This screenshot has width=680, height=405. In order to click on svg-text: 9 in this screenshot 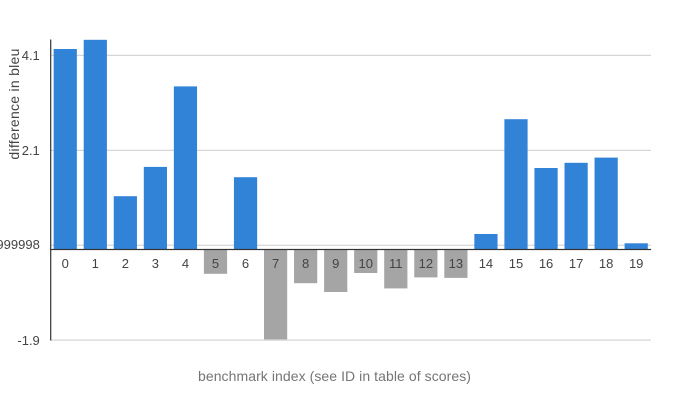, I will do `click(335, 263)`.